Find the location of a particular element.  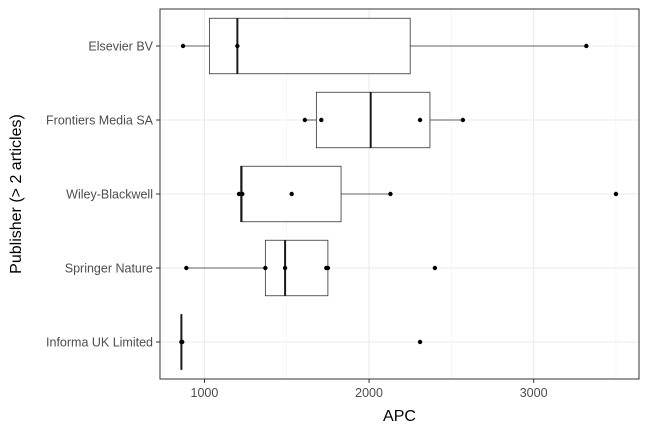

x-axis: 1000 2000 3000 is located at coordinates (369, 389).